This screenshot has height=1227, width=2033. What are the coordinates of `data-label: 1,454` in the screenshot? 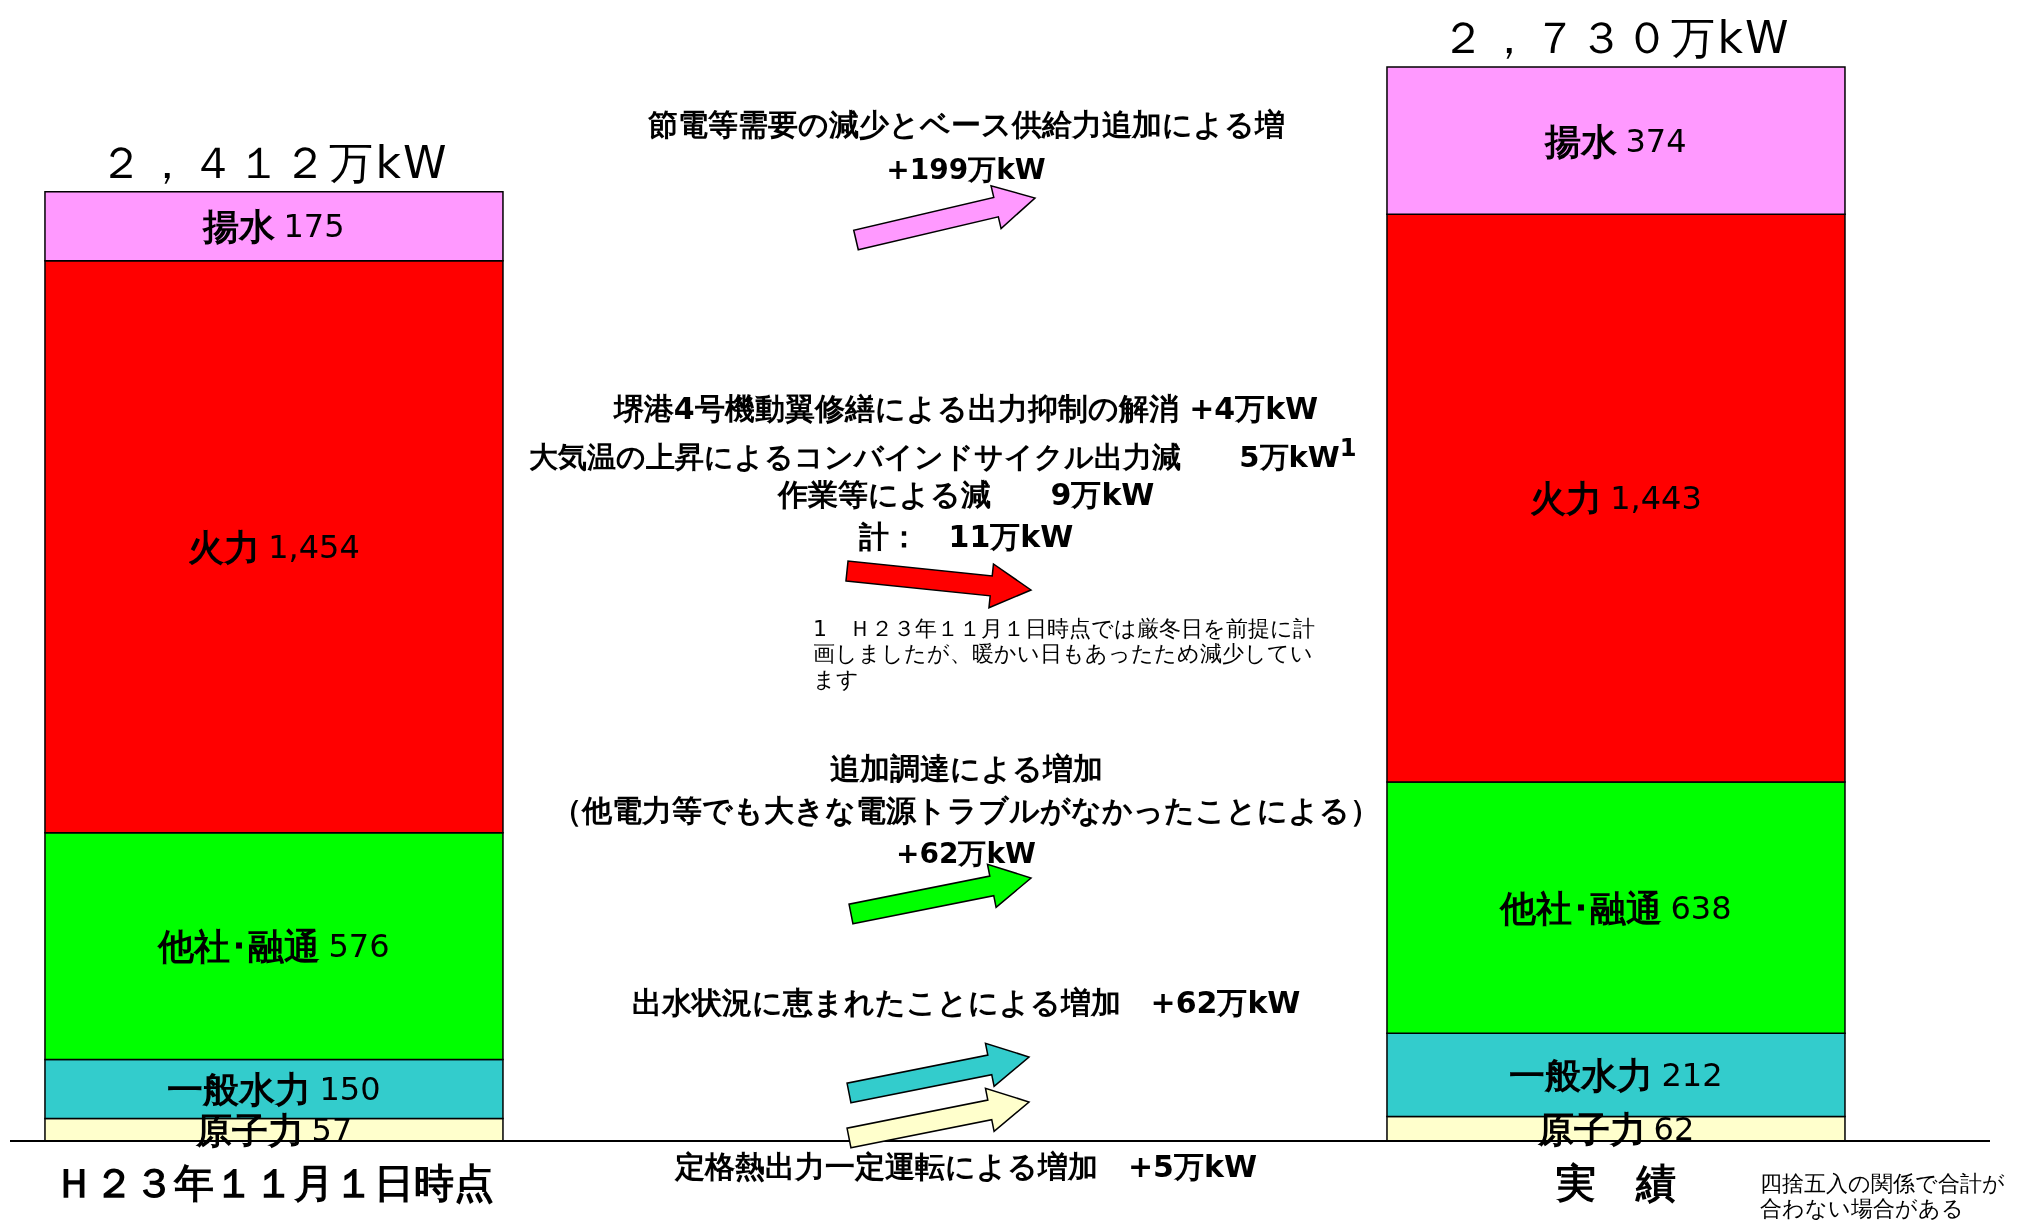 It's located at (314, 546).